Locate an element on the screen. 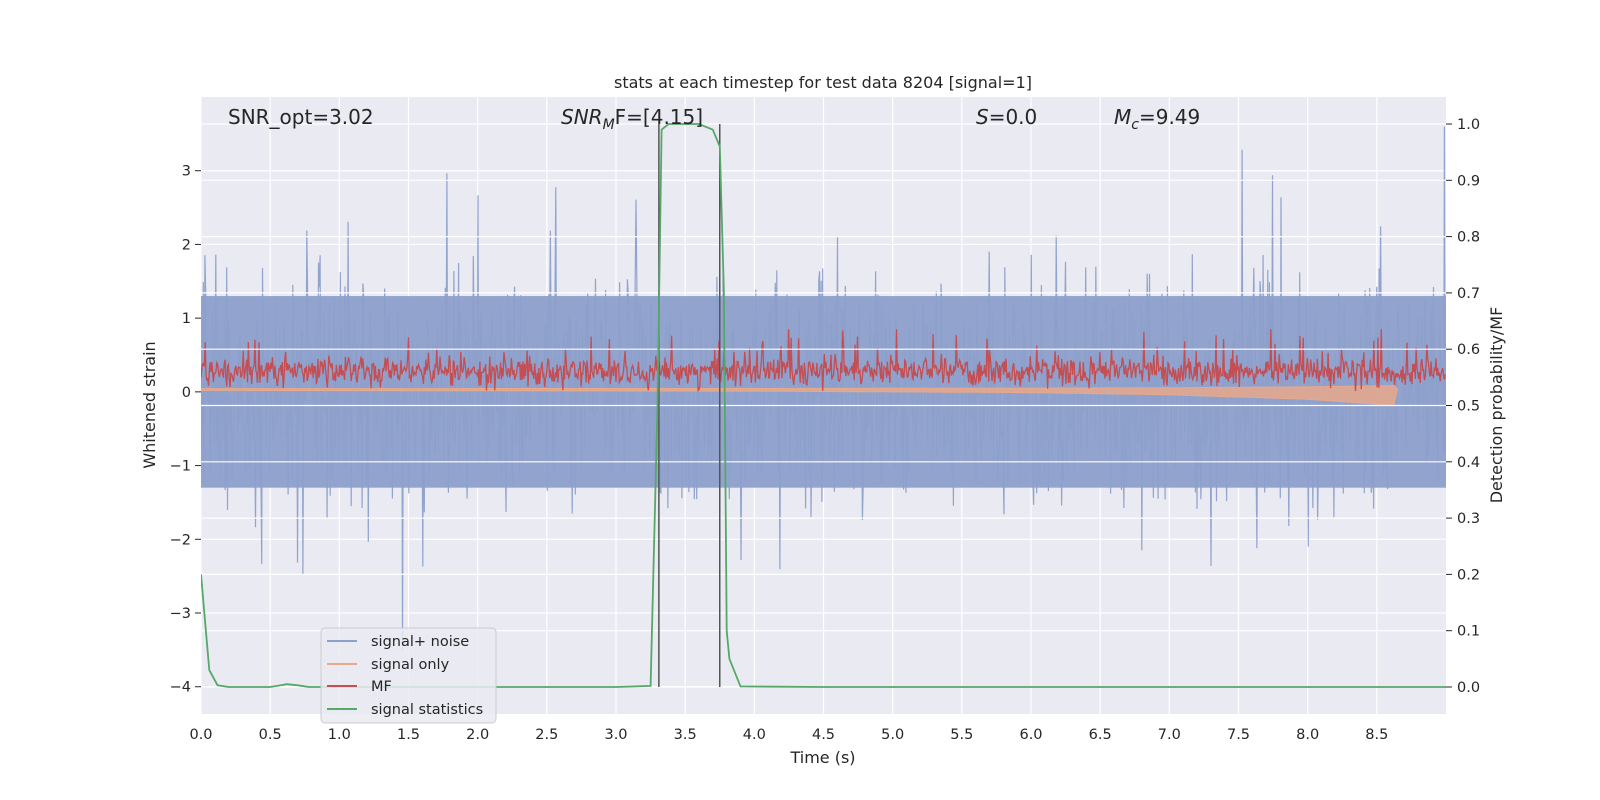 This screenshot has height=800, width=1600. y-ticks-right: 0.0 0.1 0.2 0.3 0.4 0.5 0.6 0.7 0.8 0.9 1.0 is located at coordinates (1463, 406).